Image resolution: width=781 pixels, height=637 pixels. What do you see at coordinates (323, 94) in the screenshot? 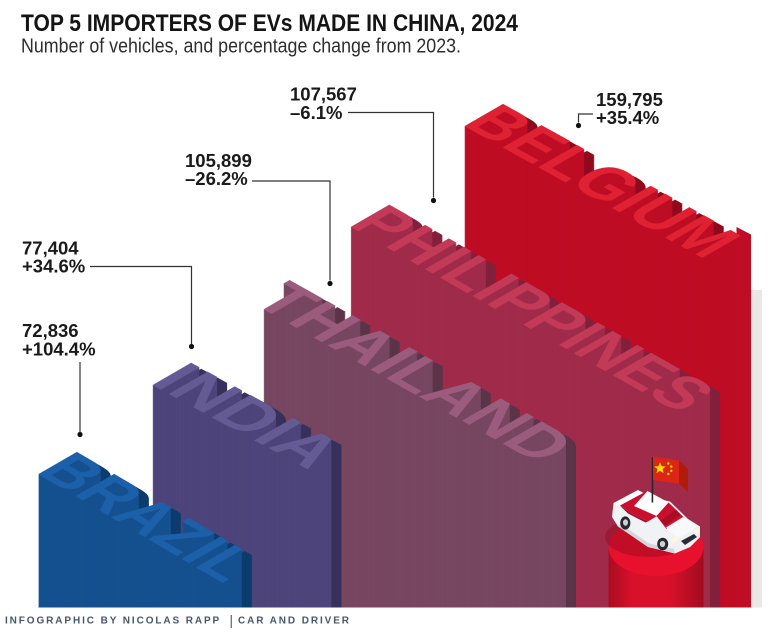
I see `svg-text: 107,567` at bounding box center [323, 94].